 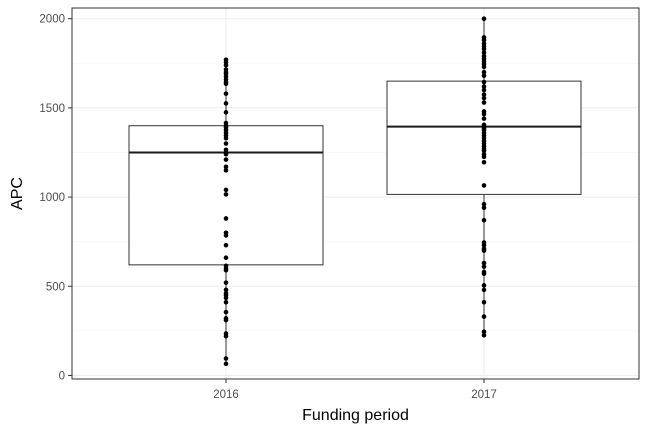 What do you see at coordinates (62, 376) in the screenshot?
I see `y-tick-label: 0` at bounding box center [62, 376].